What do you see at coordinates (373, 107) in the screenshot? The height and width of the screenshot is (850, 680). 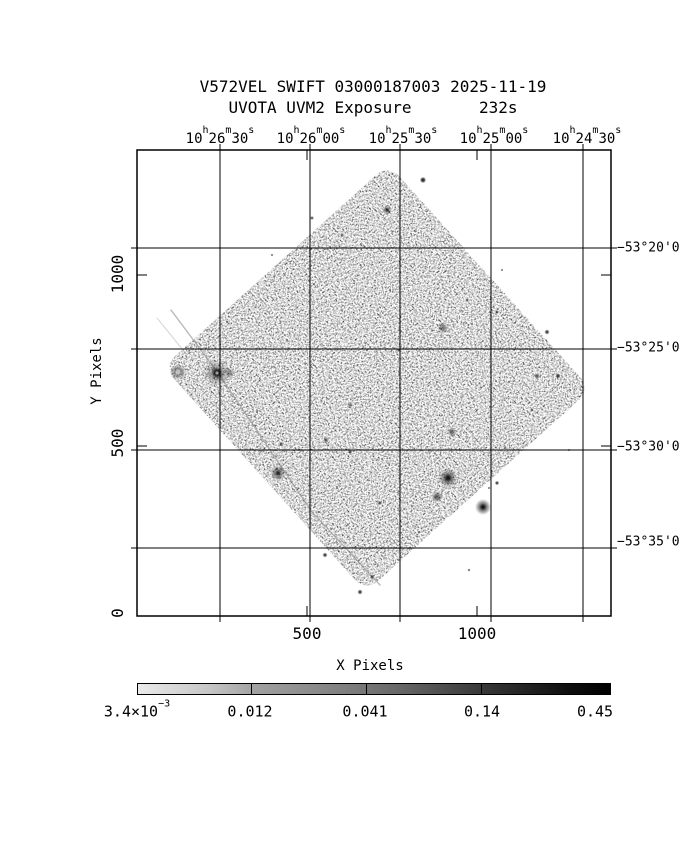 I see `figure-subtitle: UVOTA UVM2 Exposure 232s` at bounding box center [373, 107].